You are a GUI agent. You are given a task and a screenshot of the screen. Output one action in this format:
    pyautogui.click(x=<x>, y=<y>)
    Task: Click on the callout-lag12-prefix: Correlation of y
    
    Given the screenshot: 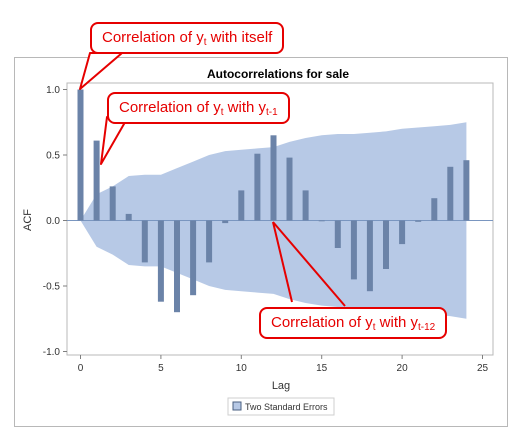 What is the action you would take?
    pyautogui.click(x=322, y=322)
    